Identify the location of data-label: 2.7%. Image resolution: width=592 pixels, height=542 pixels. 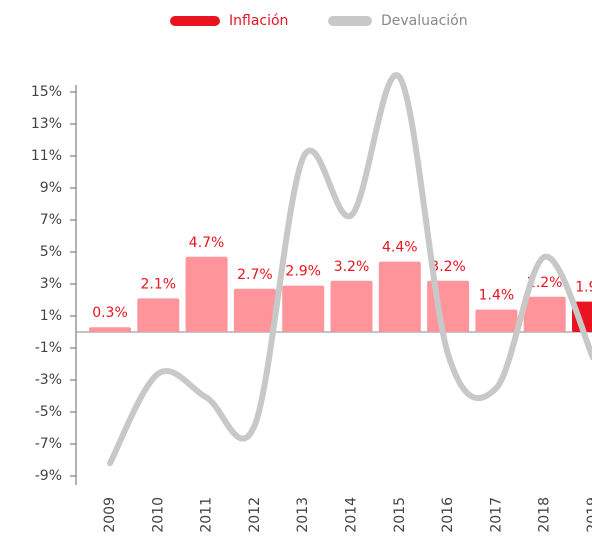
(255, 275).